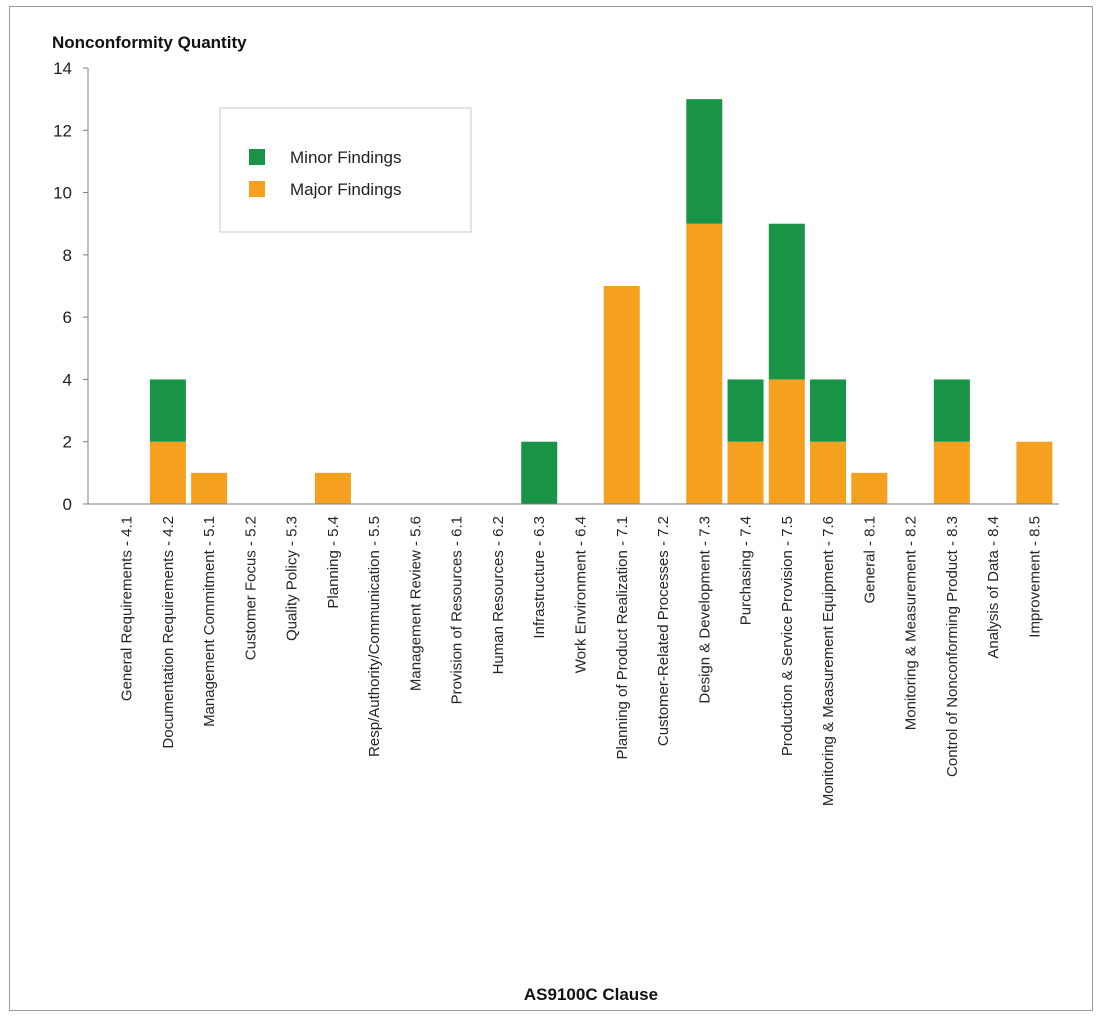 Image resolution: width=1101 pixels, height=1018 pixels. I want to click on y-tick-label: 0, so click(67, 504).